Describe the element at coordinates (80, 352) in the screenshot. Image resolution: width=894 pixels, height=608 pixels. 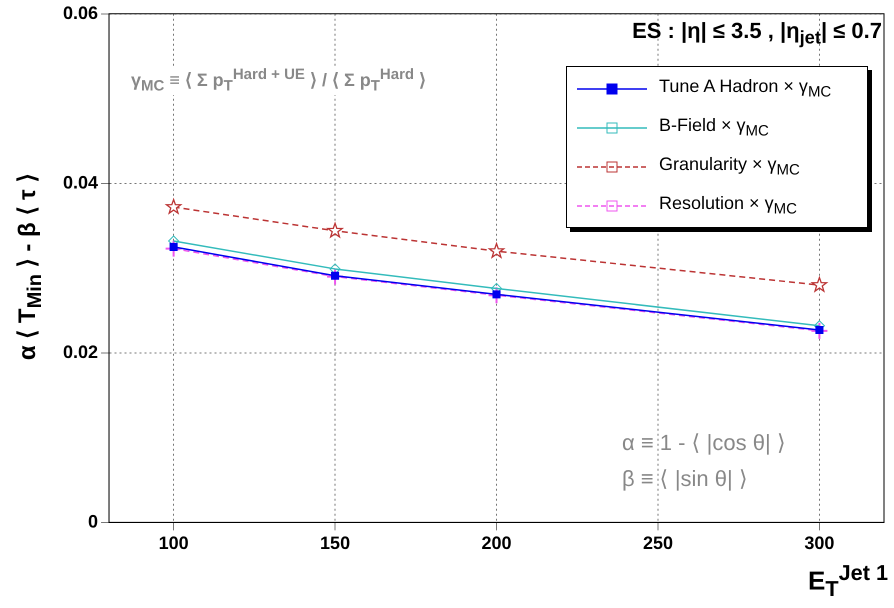
I see `y-tick-label: 0.02` at that location.